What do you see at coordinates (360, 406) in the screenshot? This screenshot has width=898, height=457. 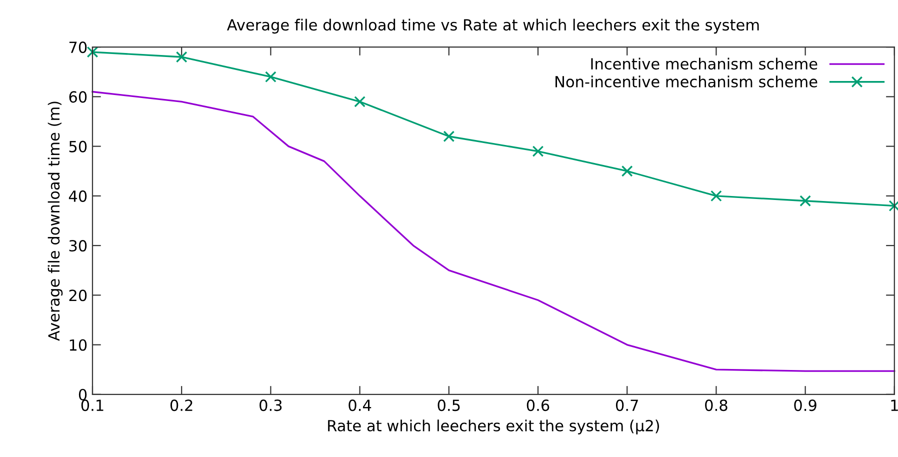 I see `x-tick-label: 0.4` at bounding box center [360, 406].